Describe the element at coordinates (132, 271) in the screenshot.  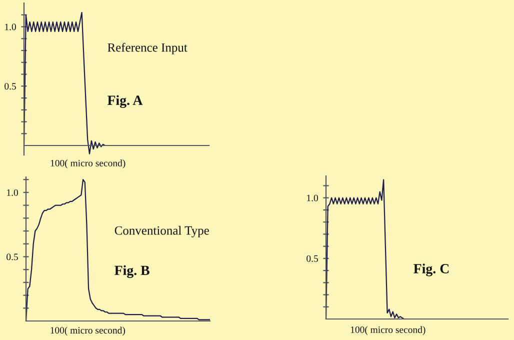
I see `annotation: Fig. B` at that location.